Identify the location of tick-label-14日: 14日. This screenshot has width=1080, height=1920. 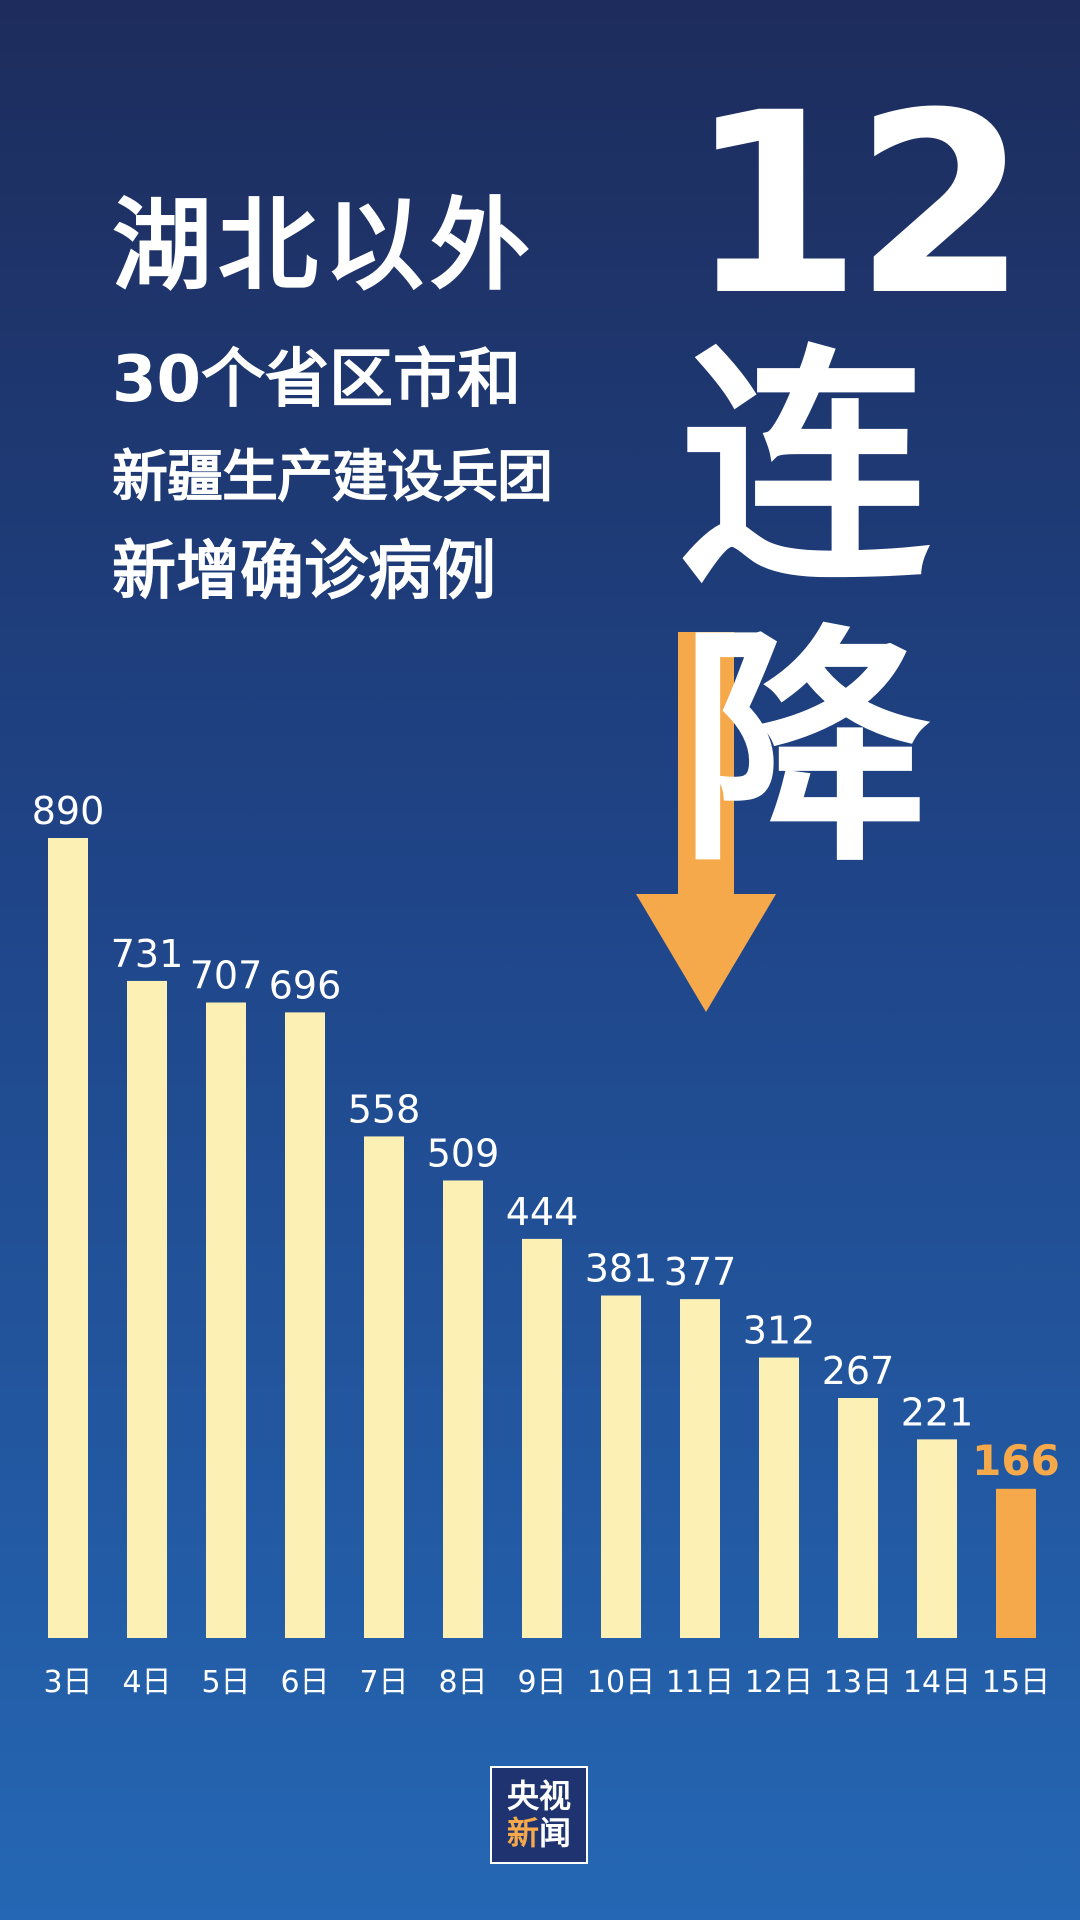
(937, 1682).